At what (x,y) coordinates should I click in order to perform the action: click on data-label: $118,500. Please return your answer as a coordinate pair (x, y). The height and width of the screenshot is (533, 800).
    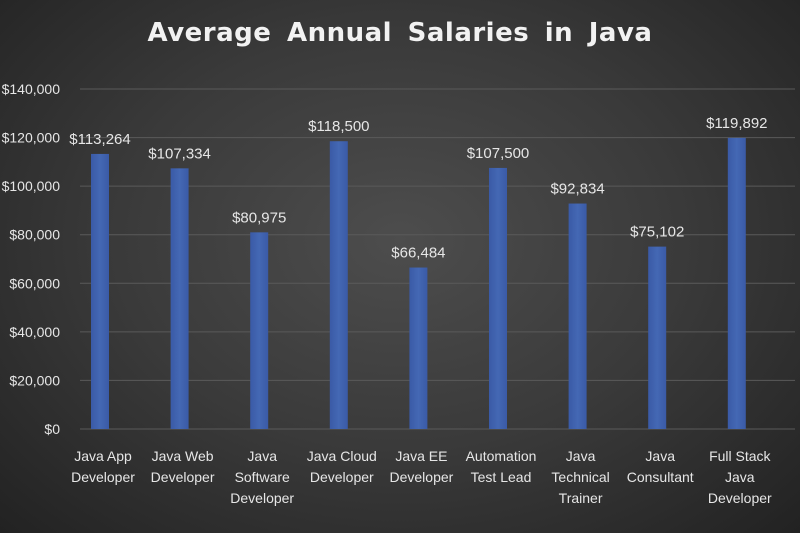
    Looking at the image, I should click on (338, 126).